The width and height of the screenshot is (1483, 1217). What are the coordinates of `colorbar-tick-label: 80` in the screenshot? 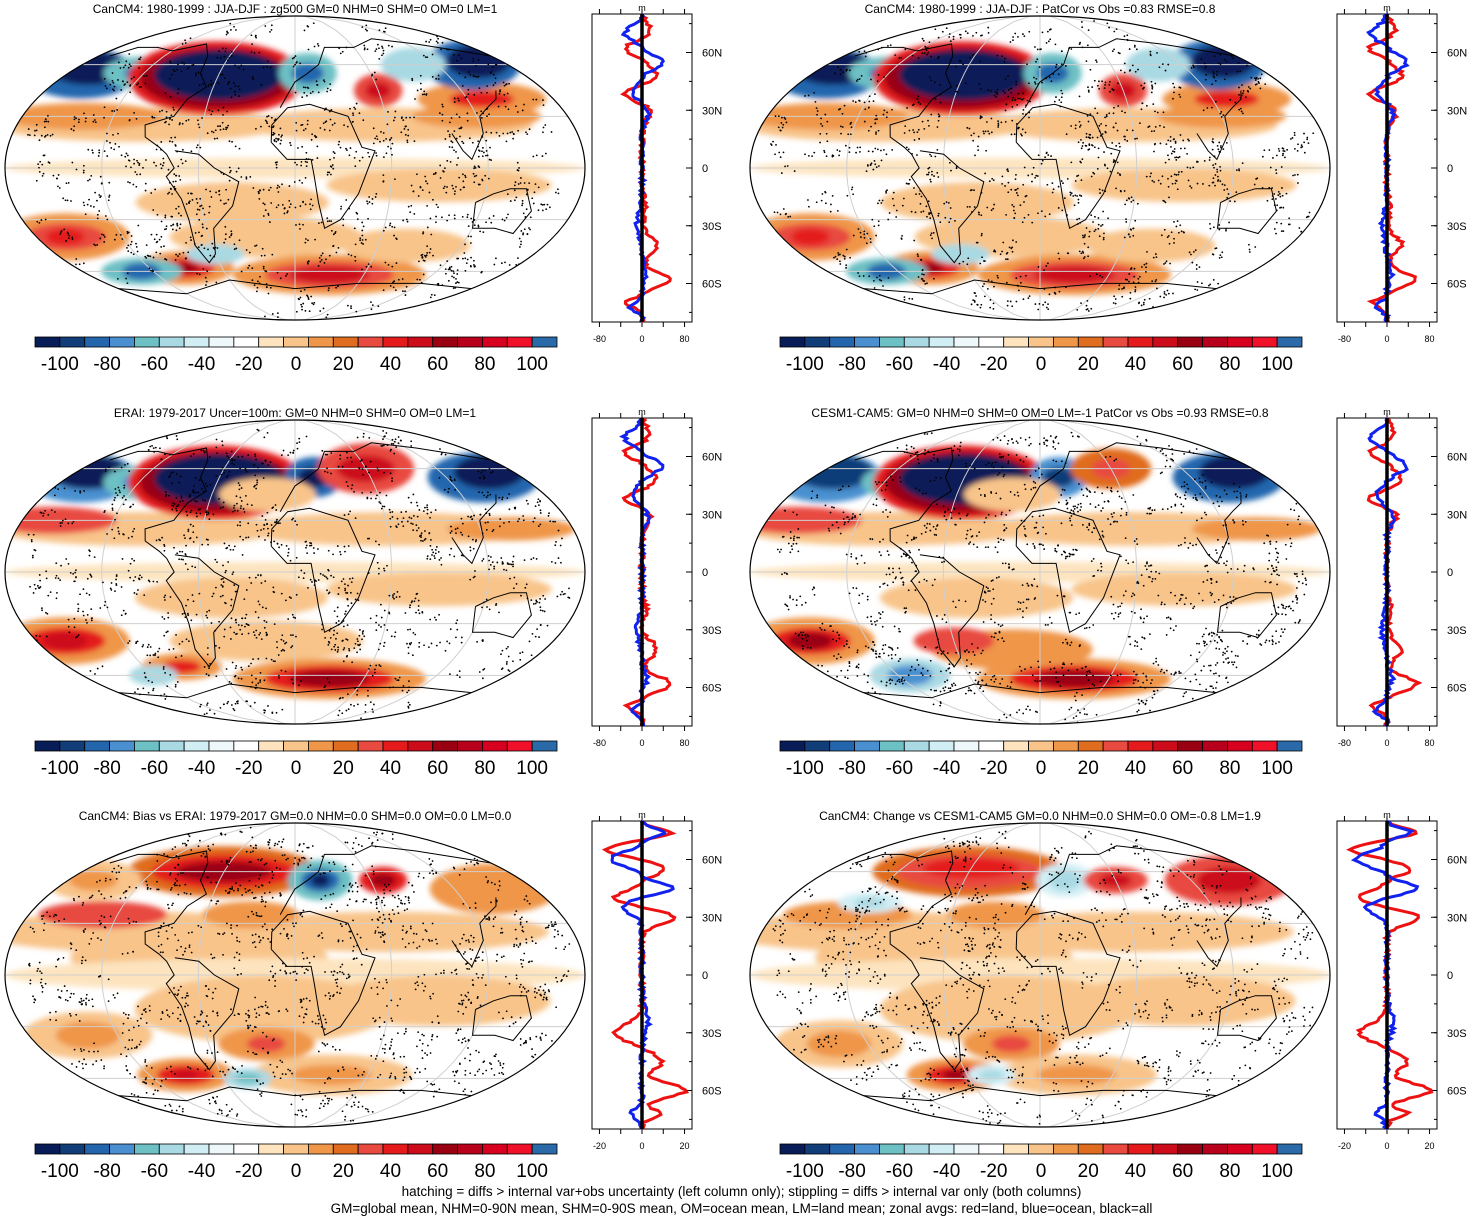 It's located at (1229, 364).